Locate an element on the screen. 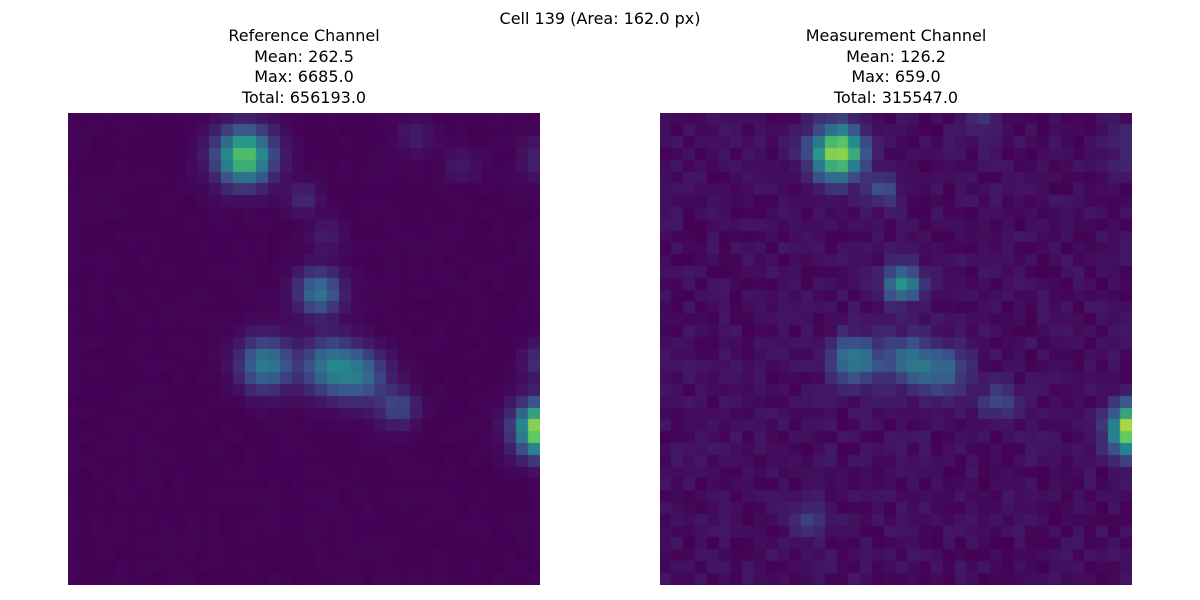  reference-channel-title: Reference Channel is located at coordinates (304, 35).